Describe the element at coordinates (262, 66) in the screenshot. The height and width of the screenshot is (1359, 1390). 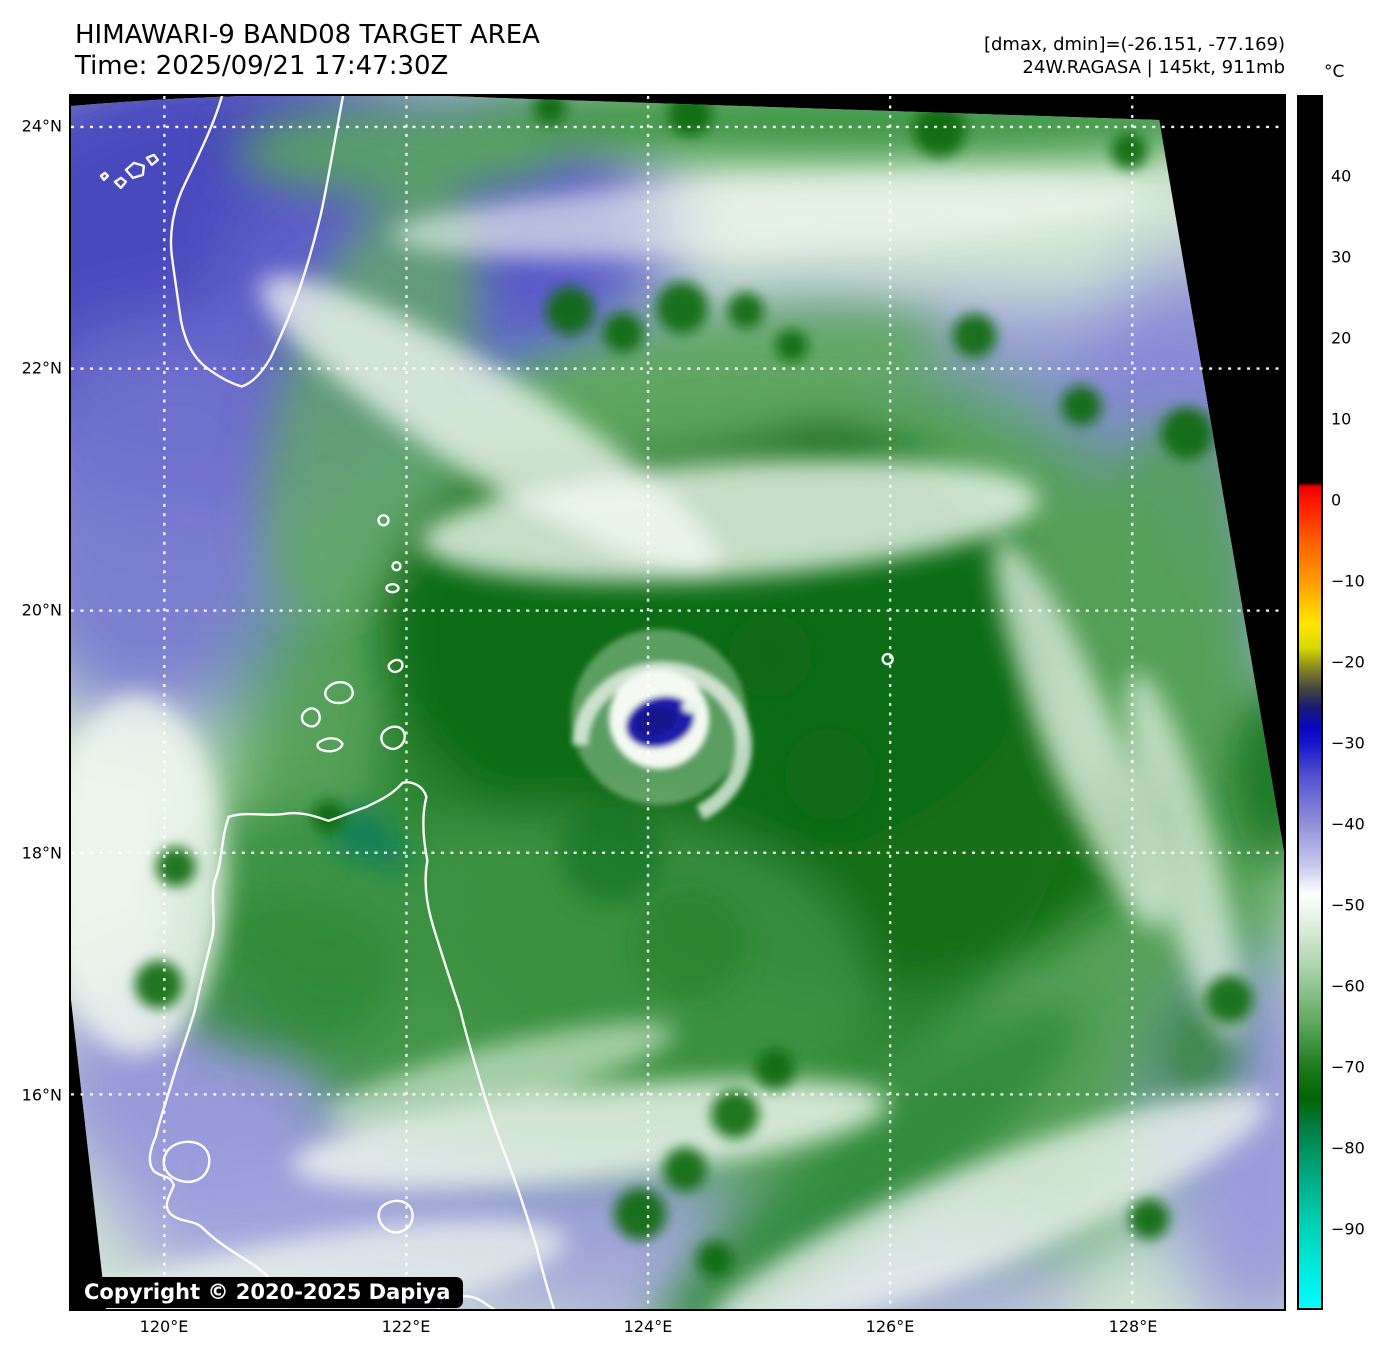
I see `timestamp: Time: 2025/09/21 17:47:30Z` at that location.